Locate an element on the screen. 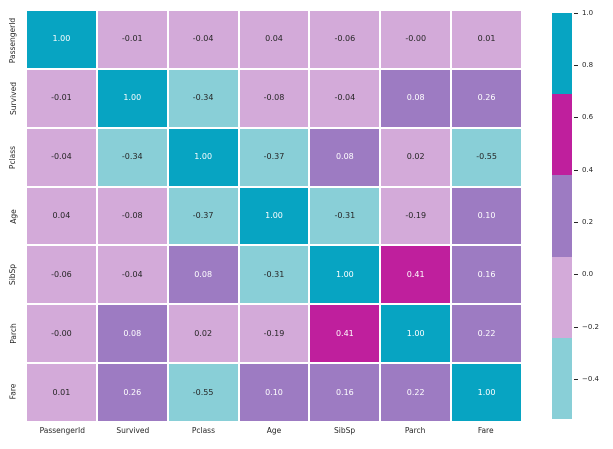 The image size is (613, 449). heatmap-cell-value: 0.26 is located at coordinates (132, 392).